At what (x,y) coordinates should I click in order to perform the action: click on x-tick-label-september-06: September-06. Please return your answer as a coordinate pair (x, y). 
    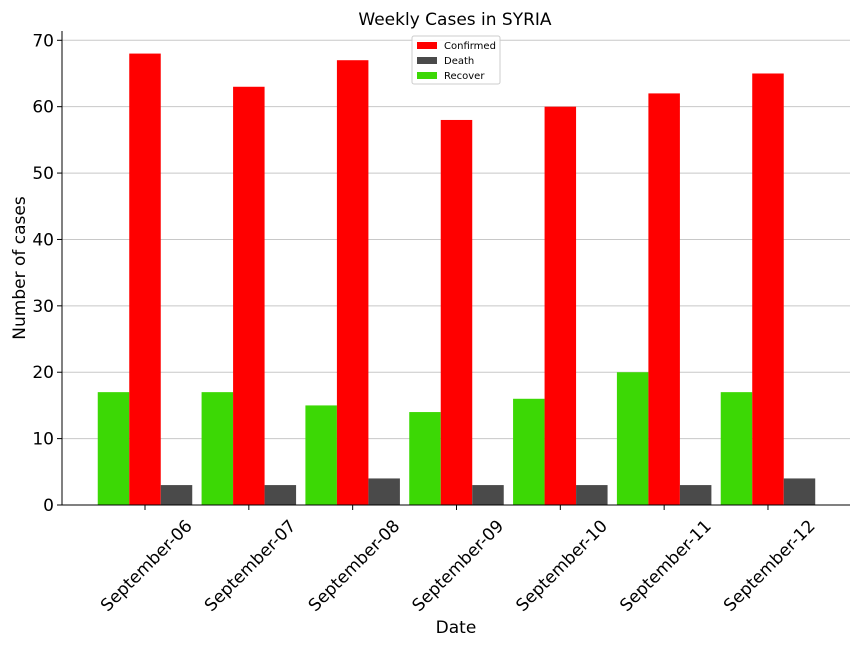
    Looking at the image, I should click on (146, 565).